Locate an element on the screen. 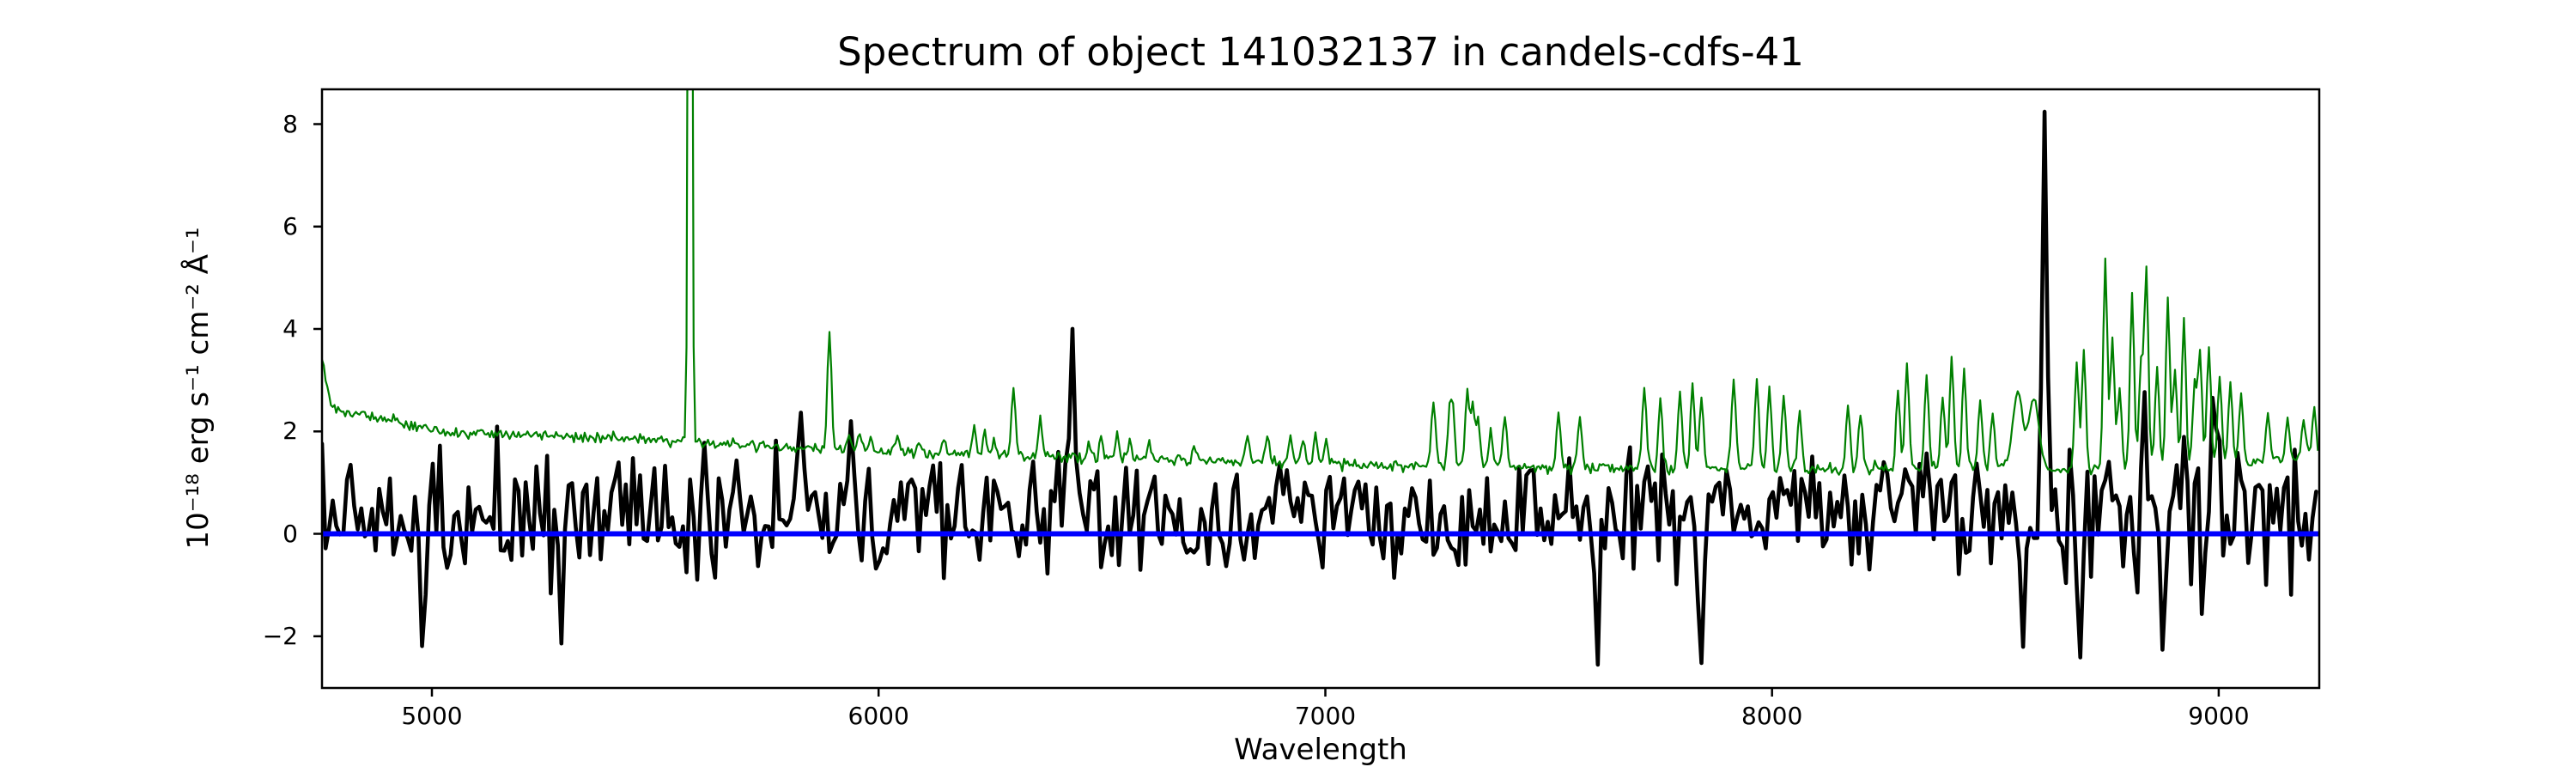 The image size is (2576, 773). y-tick-label: 4 is located at coordinates (291, 329).